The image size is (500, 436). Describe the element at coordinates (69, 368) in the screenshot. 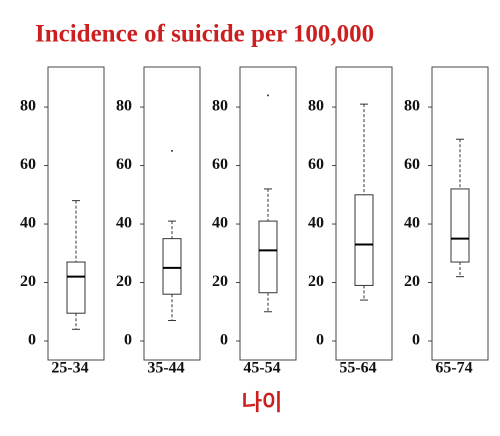

I see `x-tick-label: 25-34` at that location.